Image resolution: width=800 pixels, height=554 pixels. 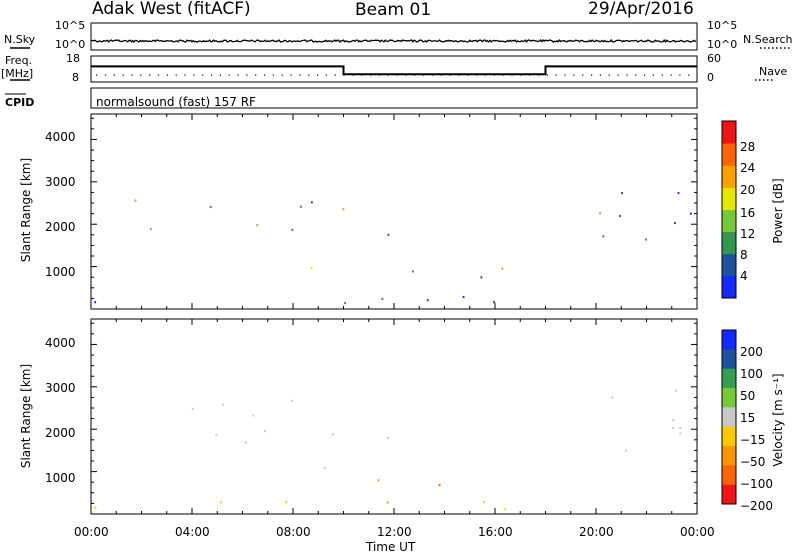 What do you see at coordinates (20, 102) in the screenshot?
I see `cpid-label: CPID` at bounding box center [20, 102].